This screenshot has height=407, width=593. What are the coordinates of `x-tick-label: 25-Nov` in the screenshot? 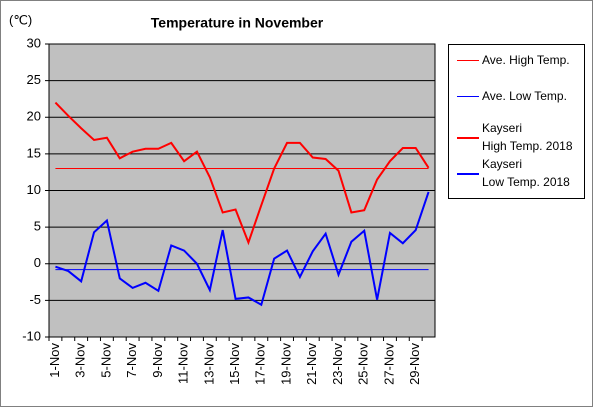 It's located at (363, 364).